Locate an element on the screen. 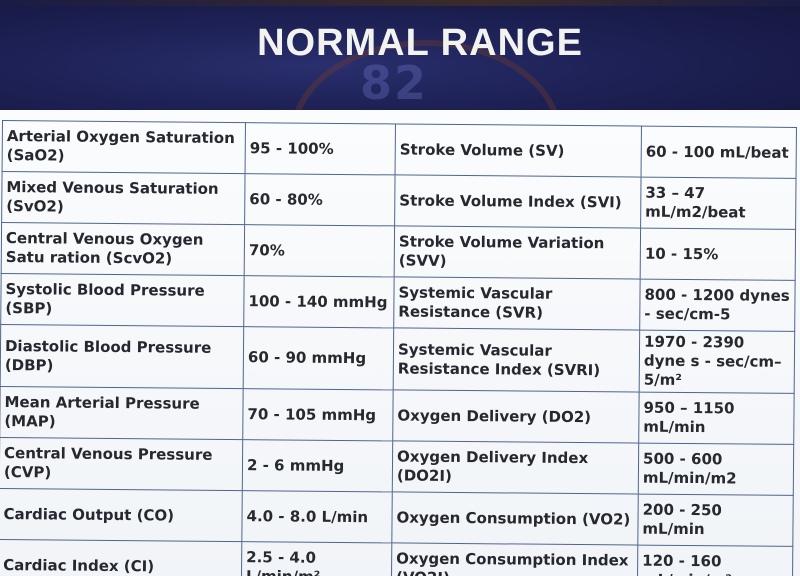 This screenshot has width=800, height=576. parameter-name: Systemic Vascular Resistance (SVR) is located at coordinates (517, 303).